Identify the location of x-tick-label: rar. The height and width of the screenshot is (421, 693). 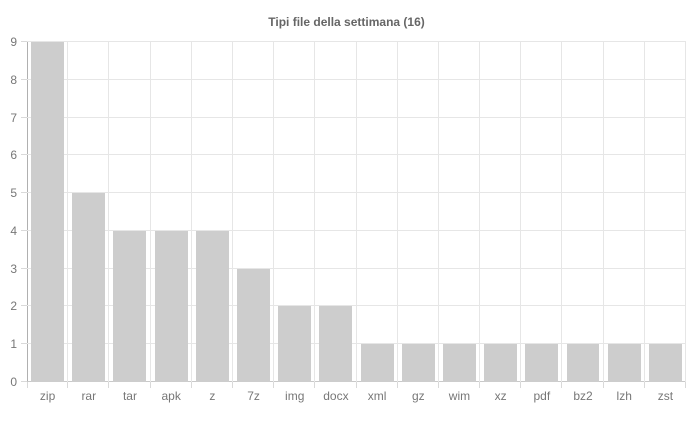
(89, 396).